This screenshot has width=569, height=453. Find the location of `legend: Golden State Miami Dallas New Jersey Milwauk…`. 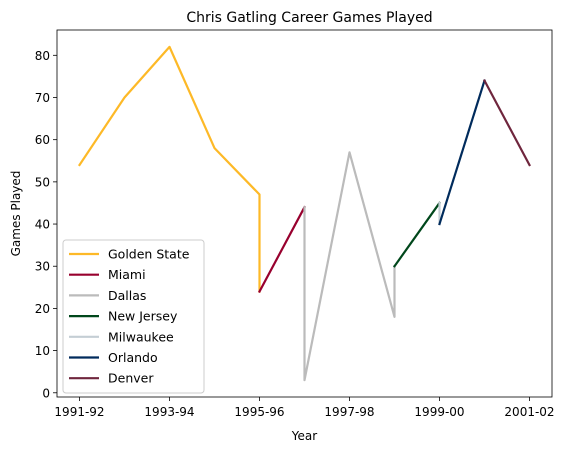

legend: Golden State Miami Dallas New Jersey Milwauk… is located at coordinates (133, 316).